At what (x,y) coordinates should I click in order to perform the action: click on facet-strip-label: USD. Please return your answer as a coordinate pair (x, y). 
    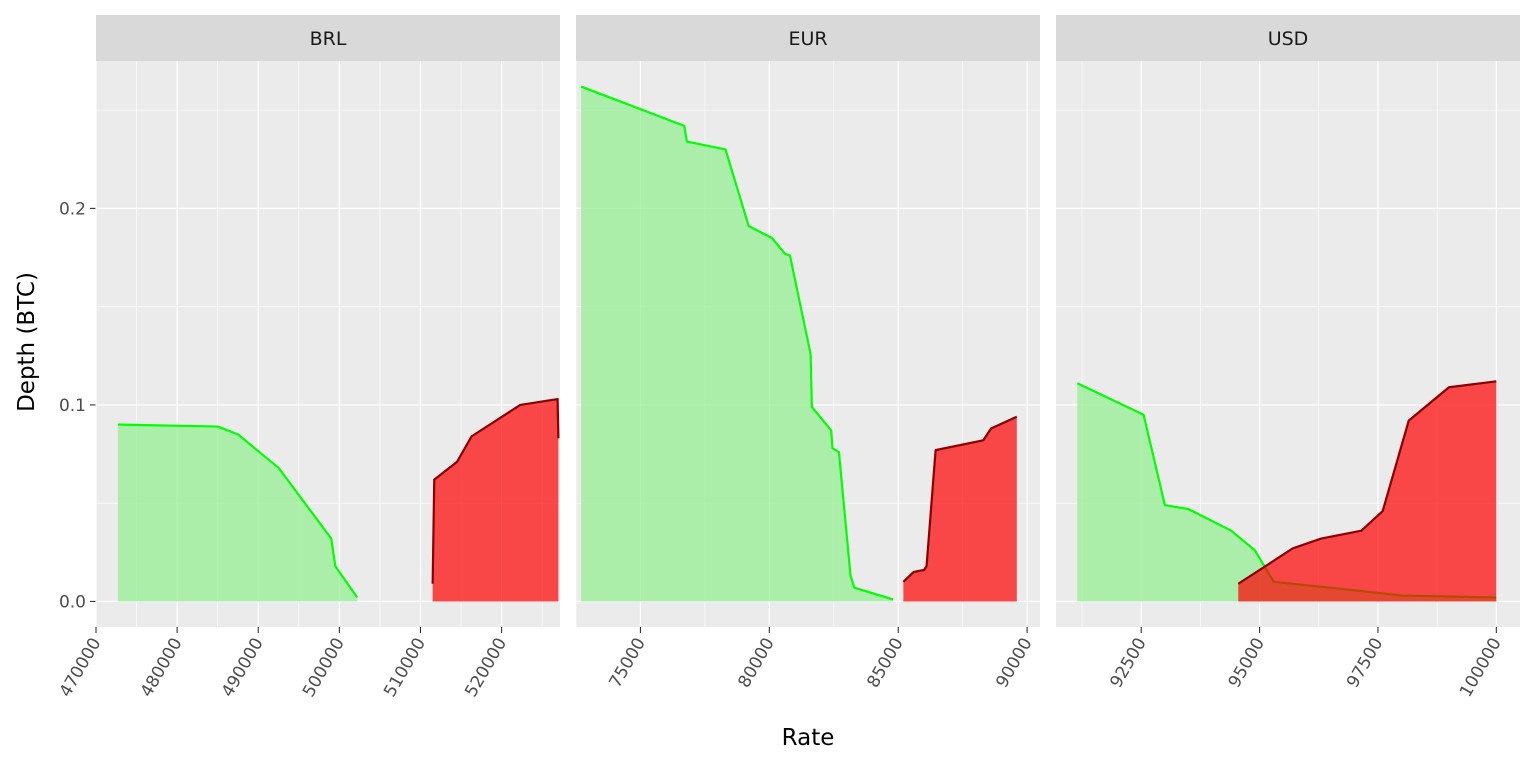
    Looking at the image, I should click on (1288, 39).